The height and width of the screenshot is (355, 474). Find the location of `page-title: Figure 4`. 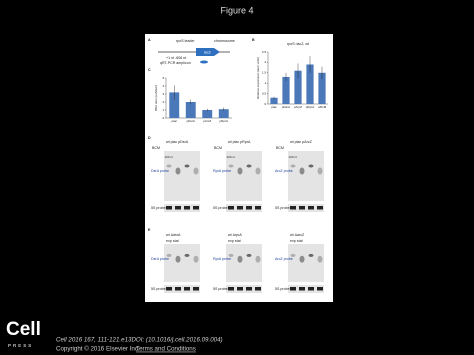

page-title: Figure 4 is located at coordinates (236, 10).